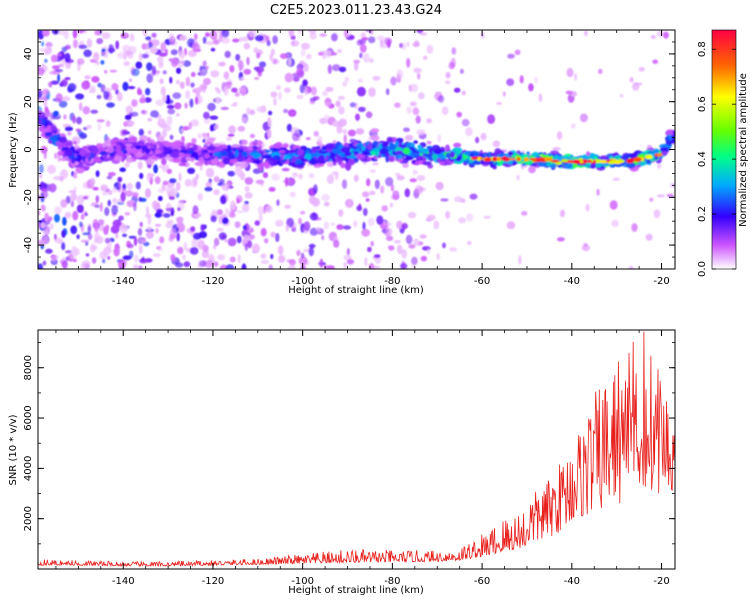 The image size is (750, 600). I want to click on colorbar-tick-label: 0.2, so click(702, 214).